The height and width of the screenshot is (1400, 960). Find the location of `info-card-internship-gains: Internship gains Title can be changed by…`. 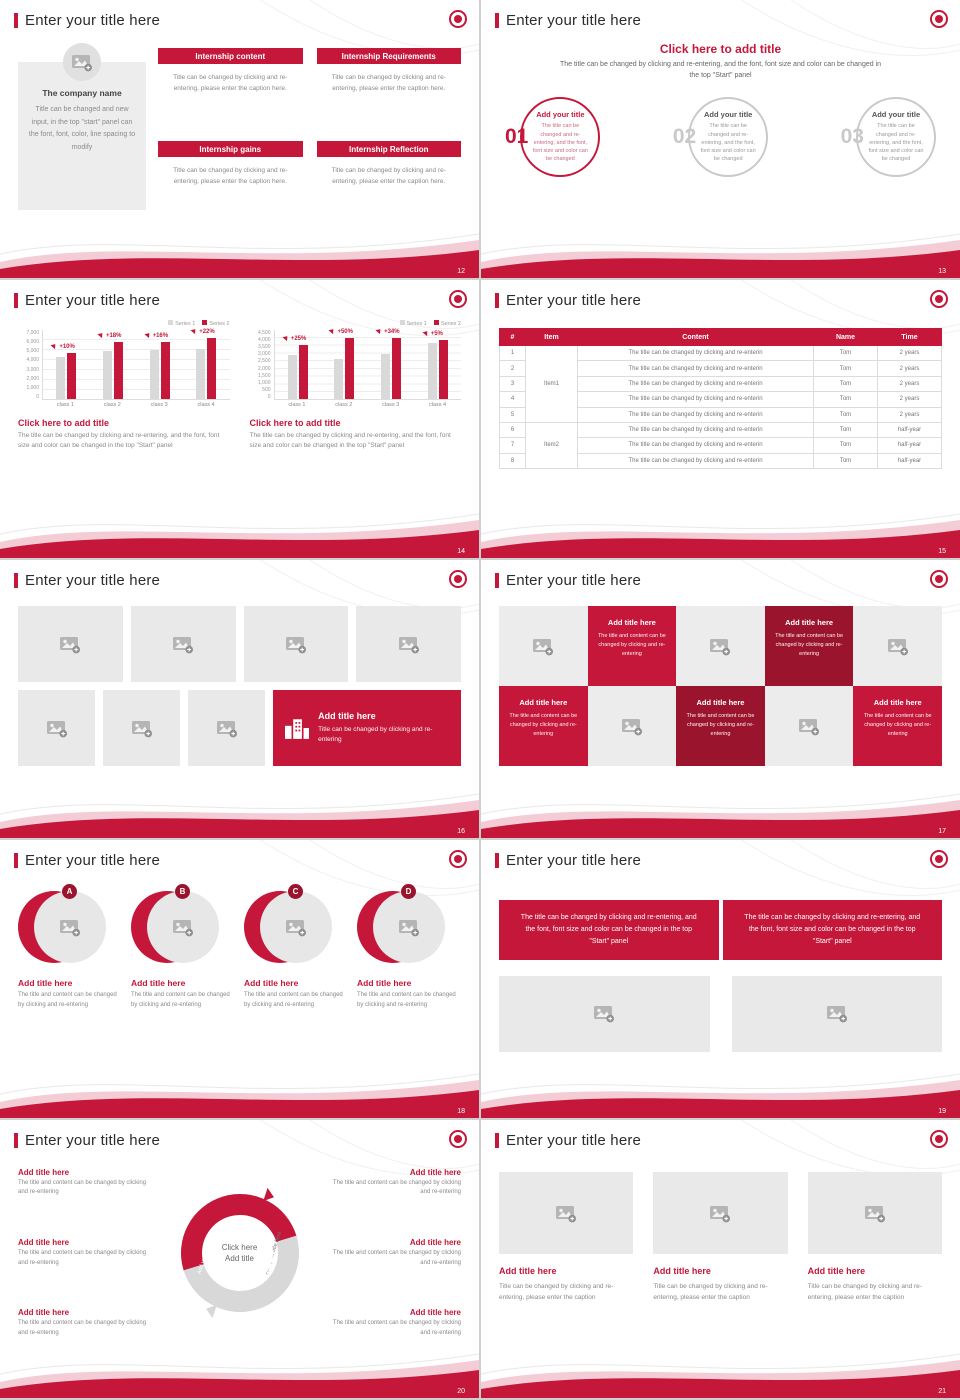

info-card-internship-gains: Internship gains Title can be changed by… is located at coordinates (230, 181).